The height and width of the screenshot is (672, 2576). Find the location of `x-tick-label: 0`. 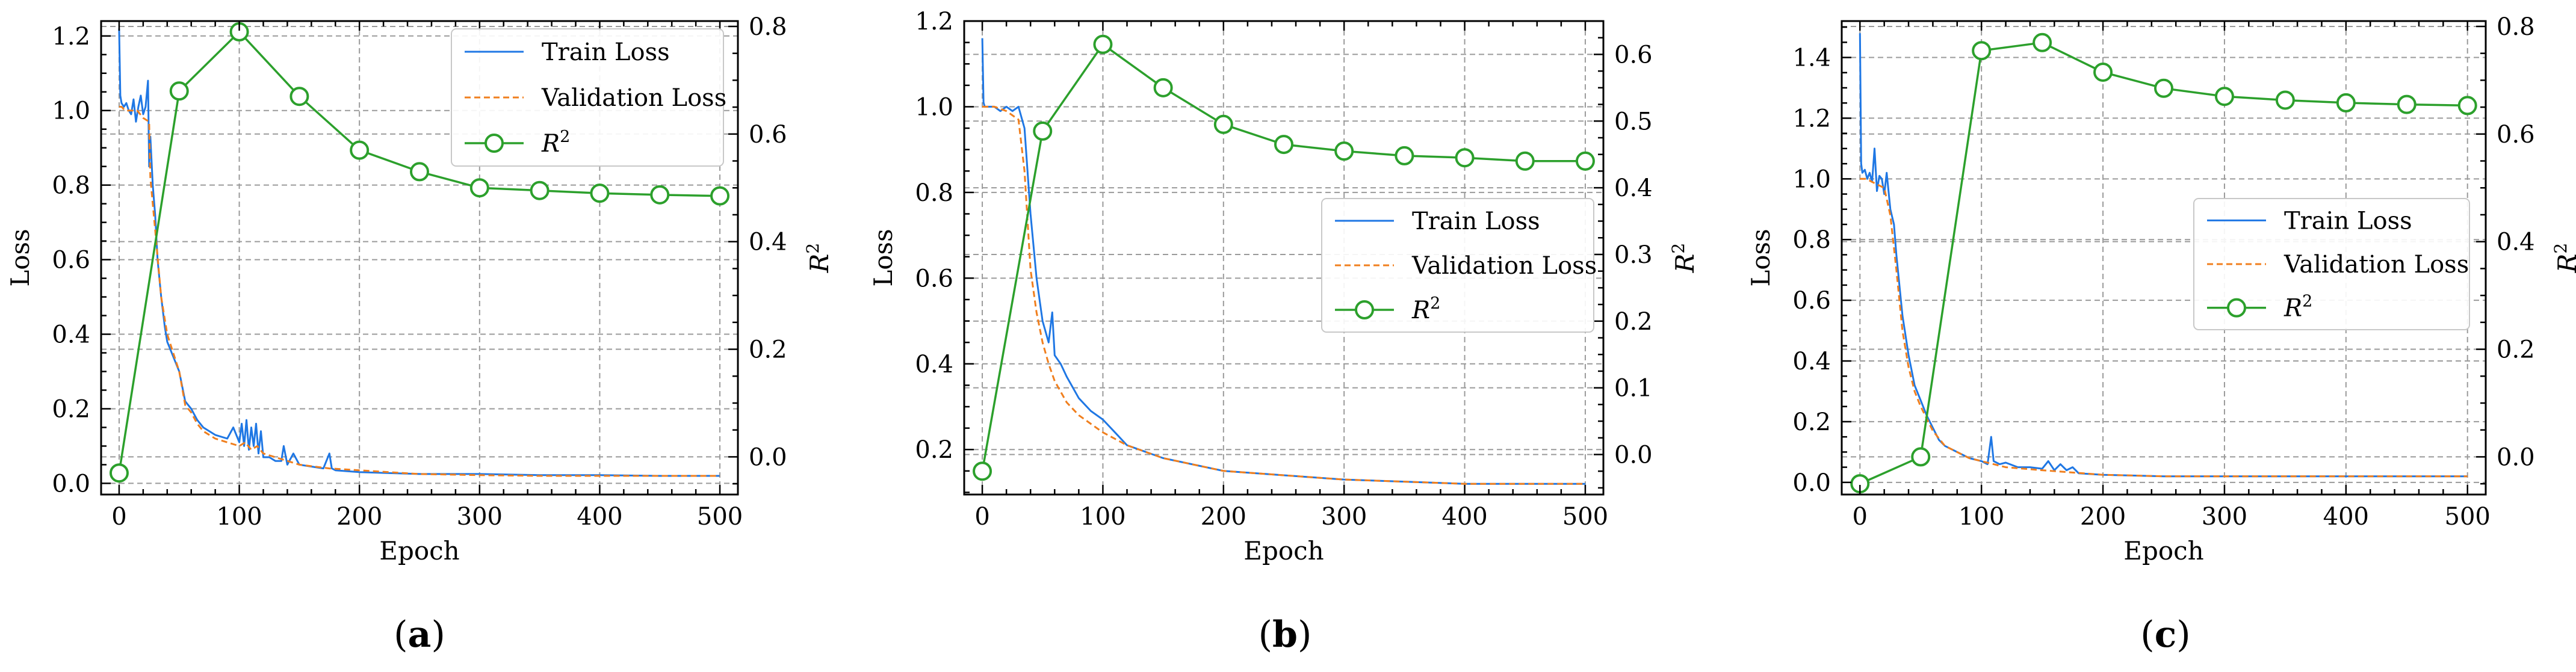

x-tick-label: 0 is located at coordinates (981, 517).